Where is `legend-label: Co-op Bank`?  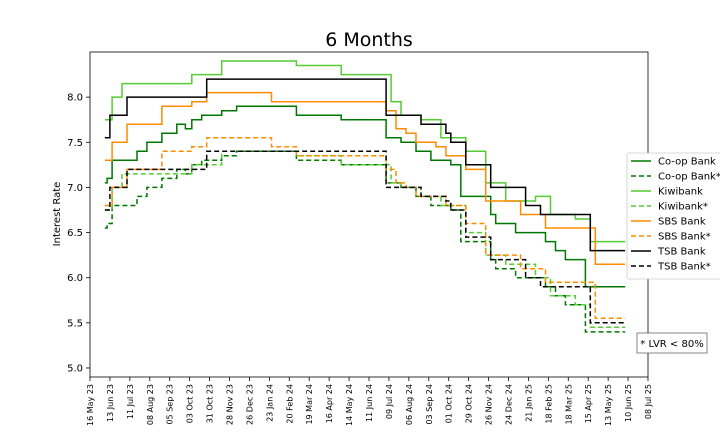
legend-label: Co-op Bank is located at coordinates (687, 162).